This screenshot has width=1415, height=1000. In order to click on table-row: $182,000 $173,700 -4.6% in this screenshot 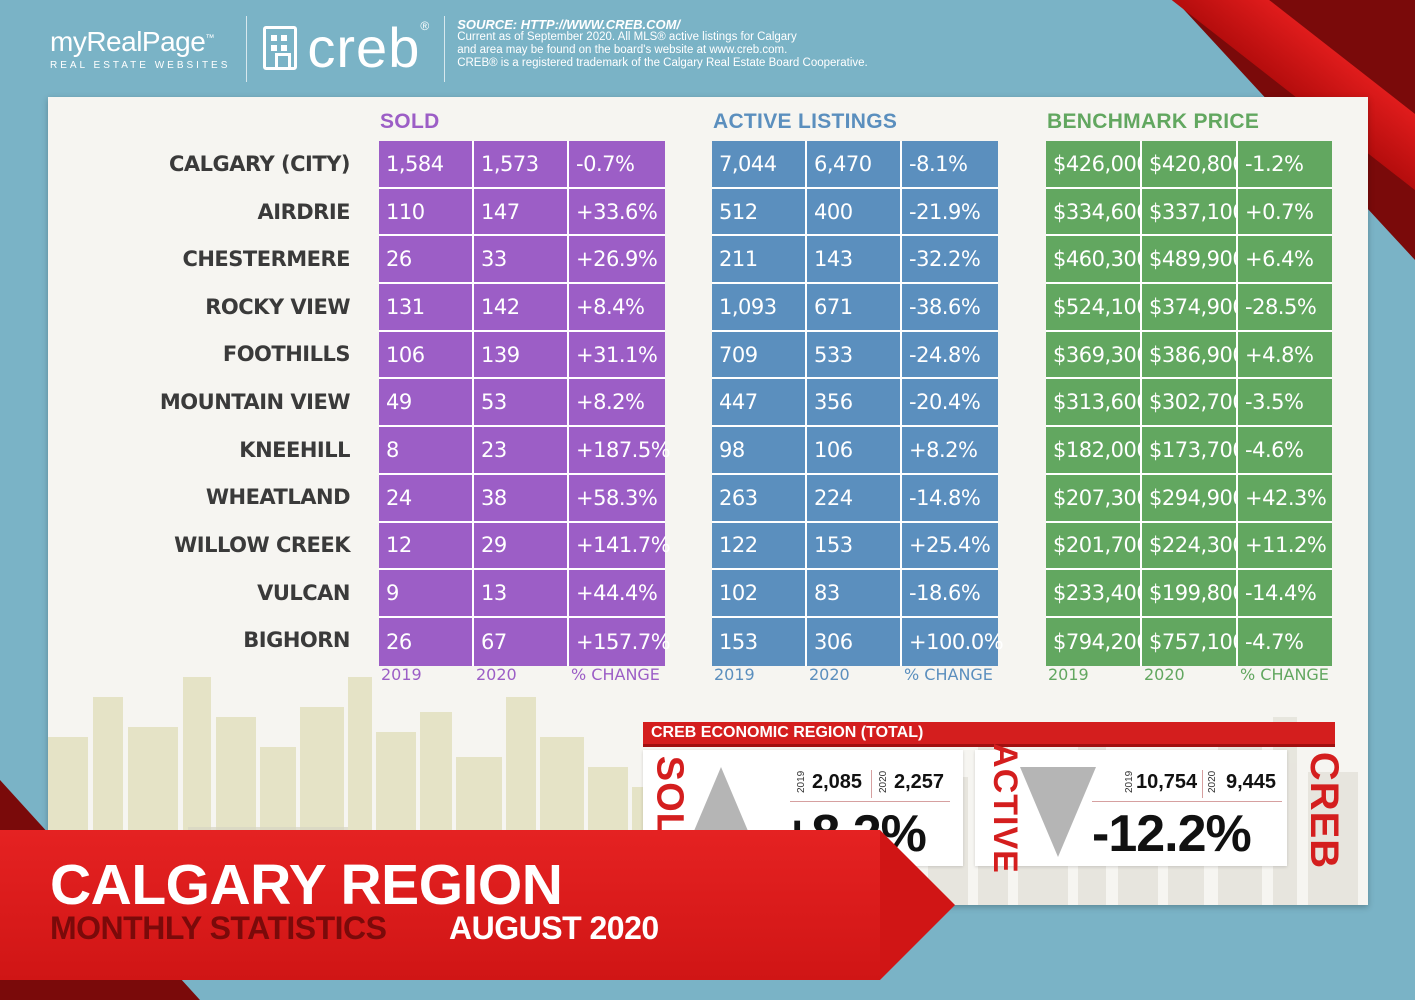, I will do `click(1189, 451)`.